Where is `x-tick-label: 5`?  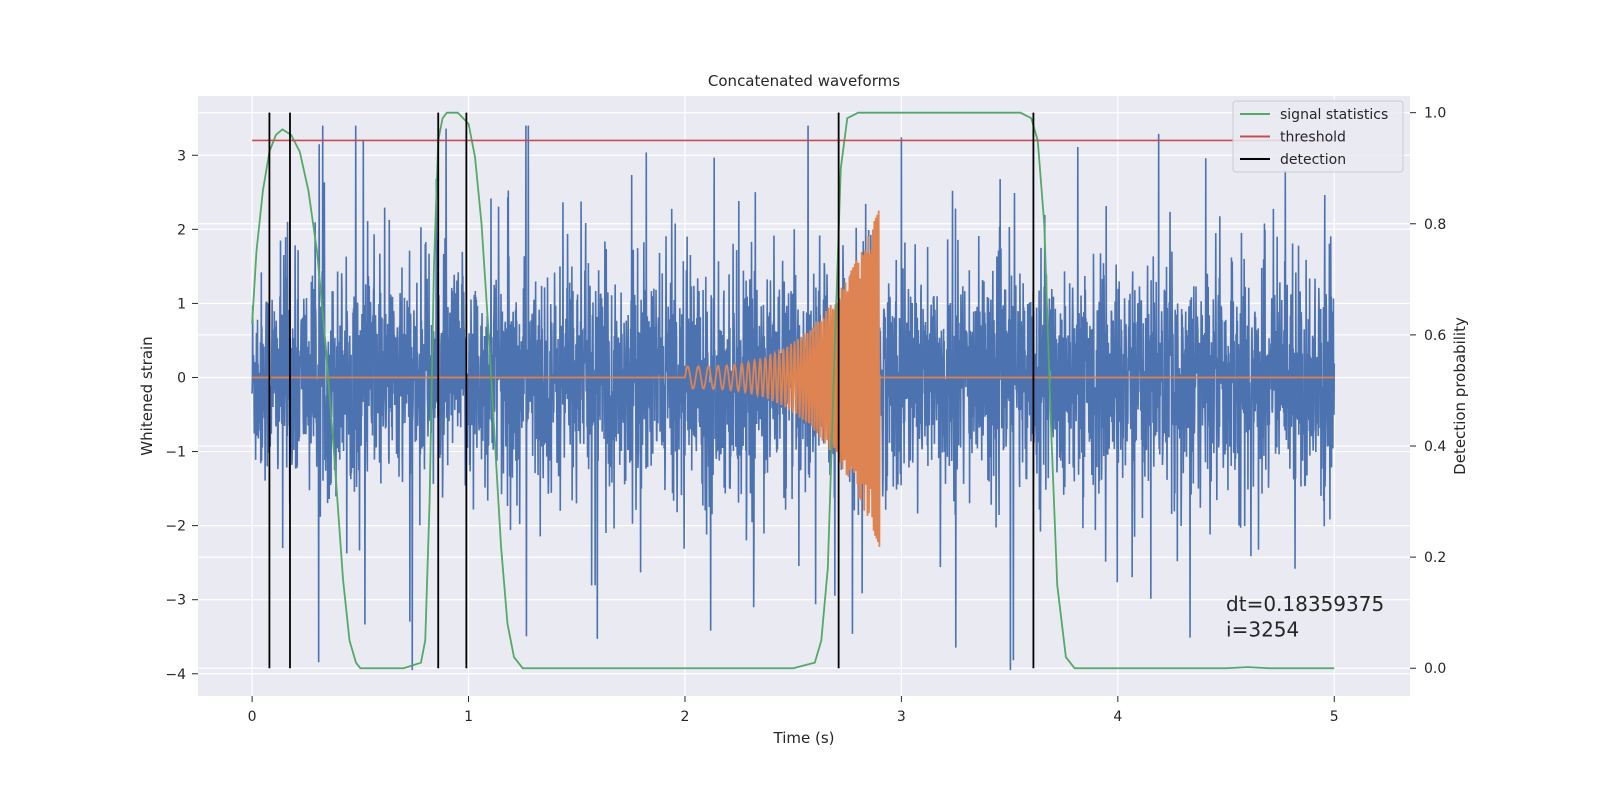 x-tick-label: 5 is located at coordinates (1334, 717).